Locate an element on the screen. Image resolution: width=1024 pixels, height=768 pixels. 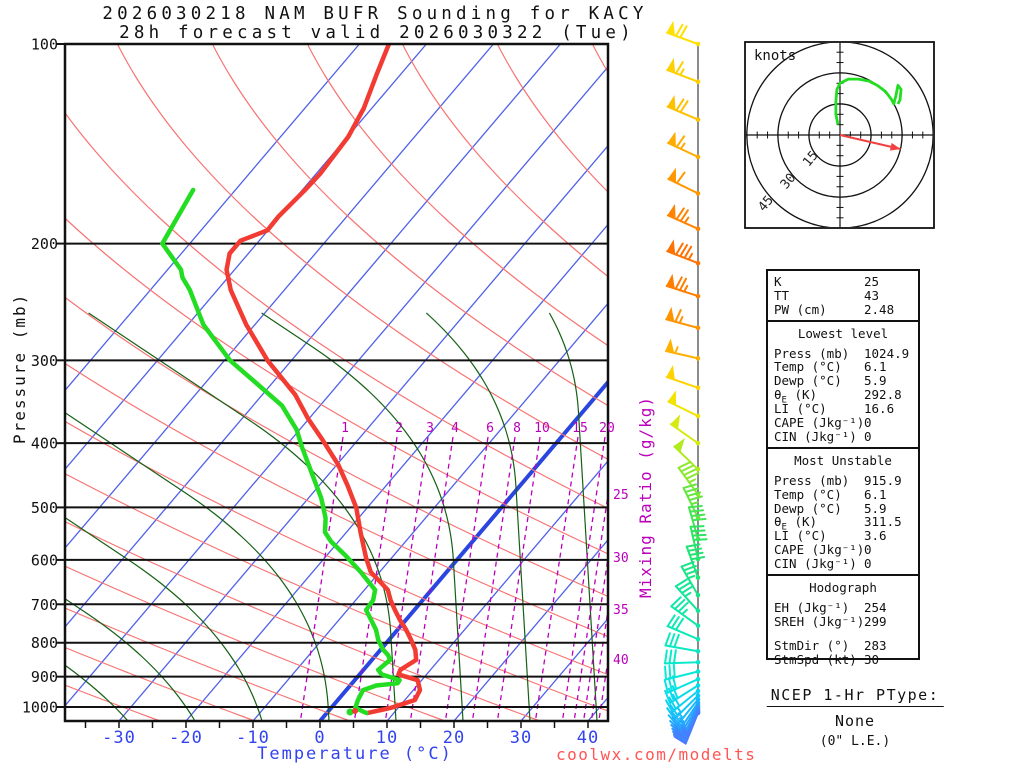
indices-row: CIN (Jkg⁻¹) 0 is located at coordinates (843, 564).